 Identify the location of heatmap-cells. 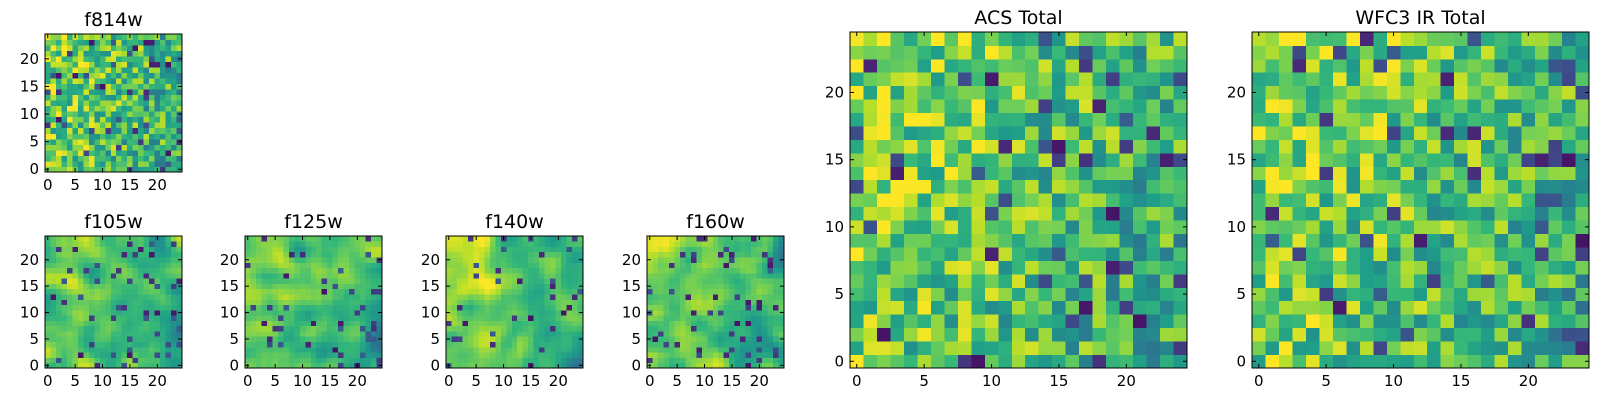
(314, 302).